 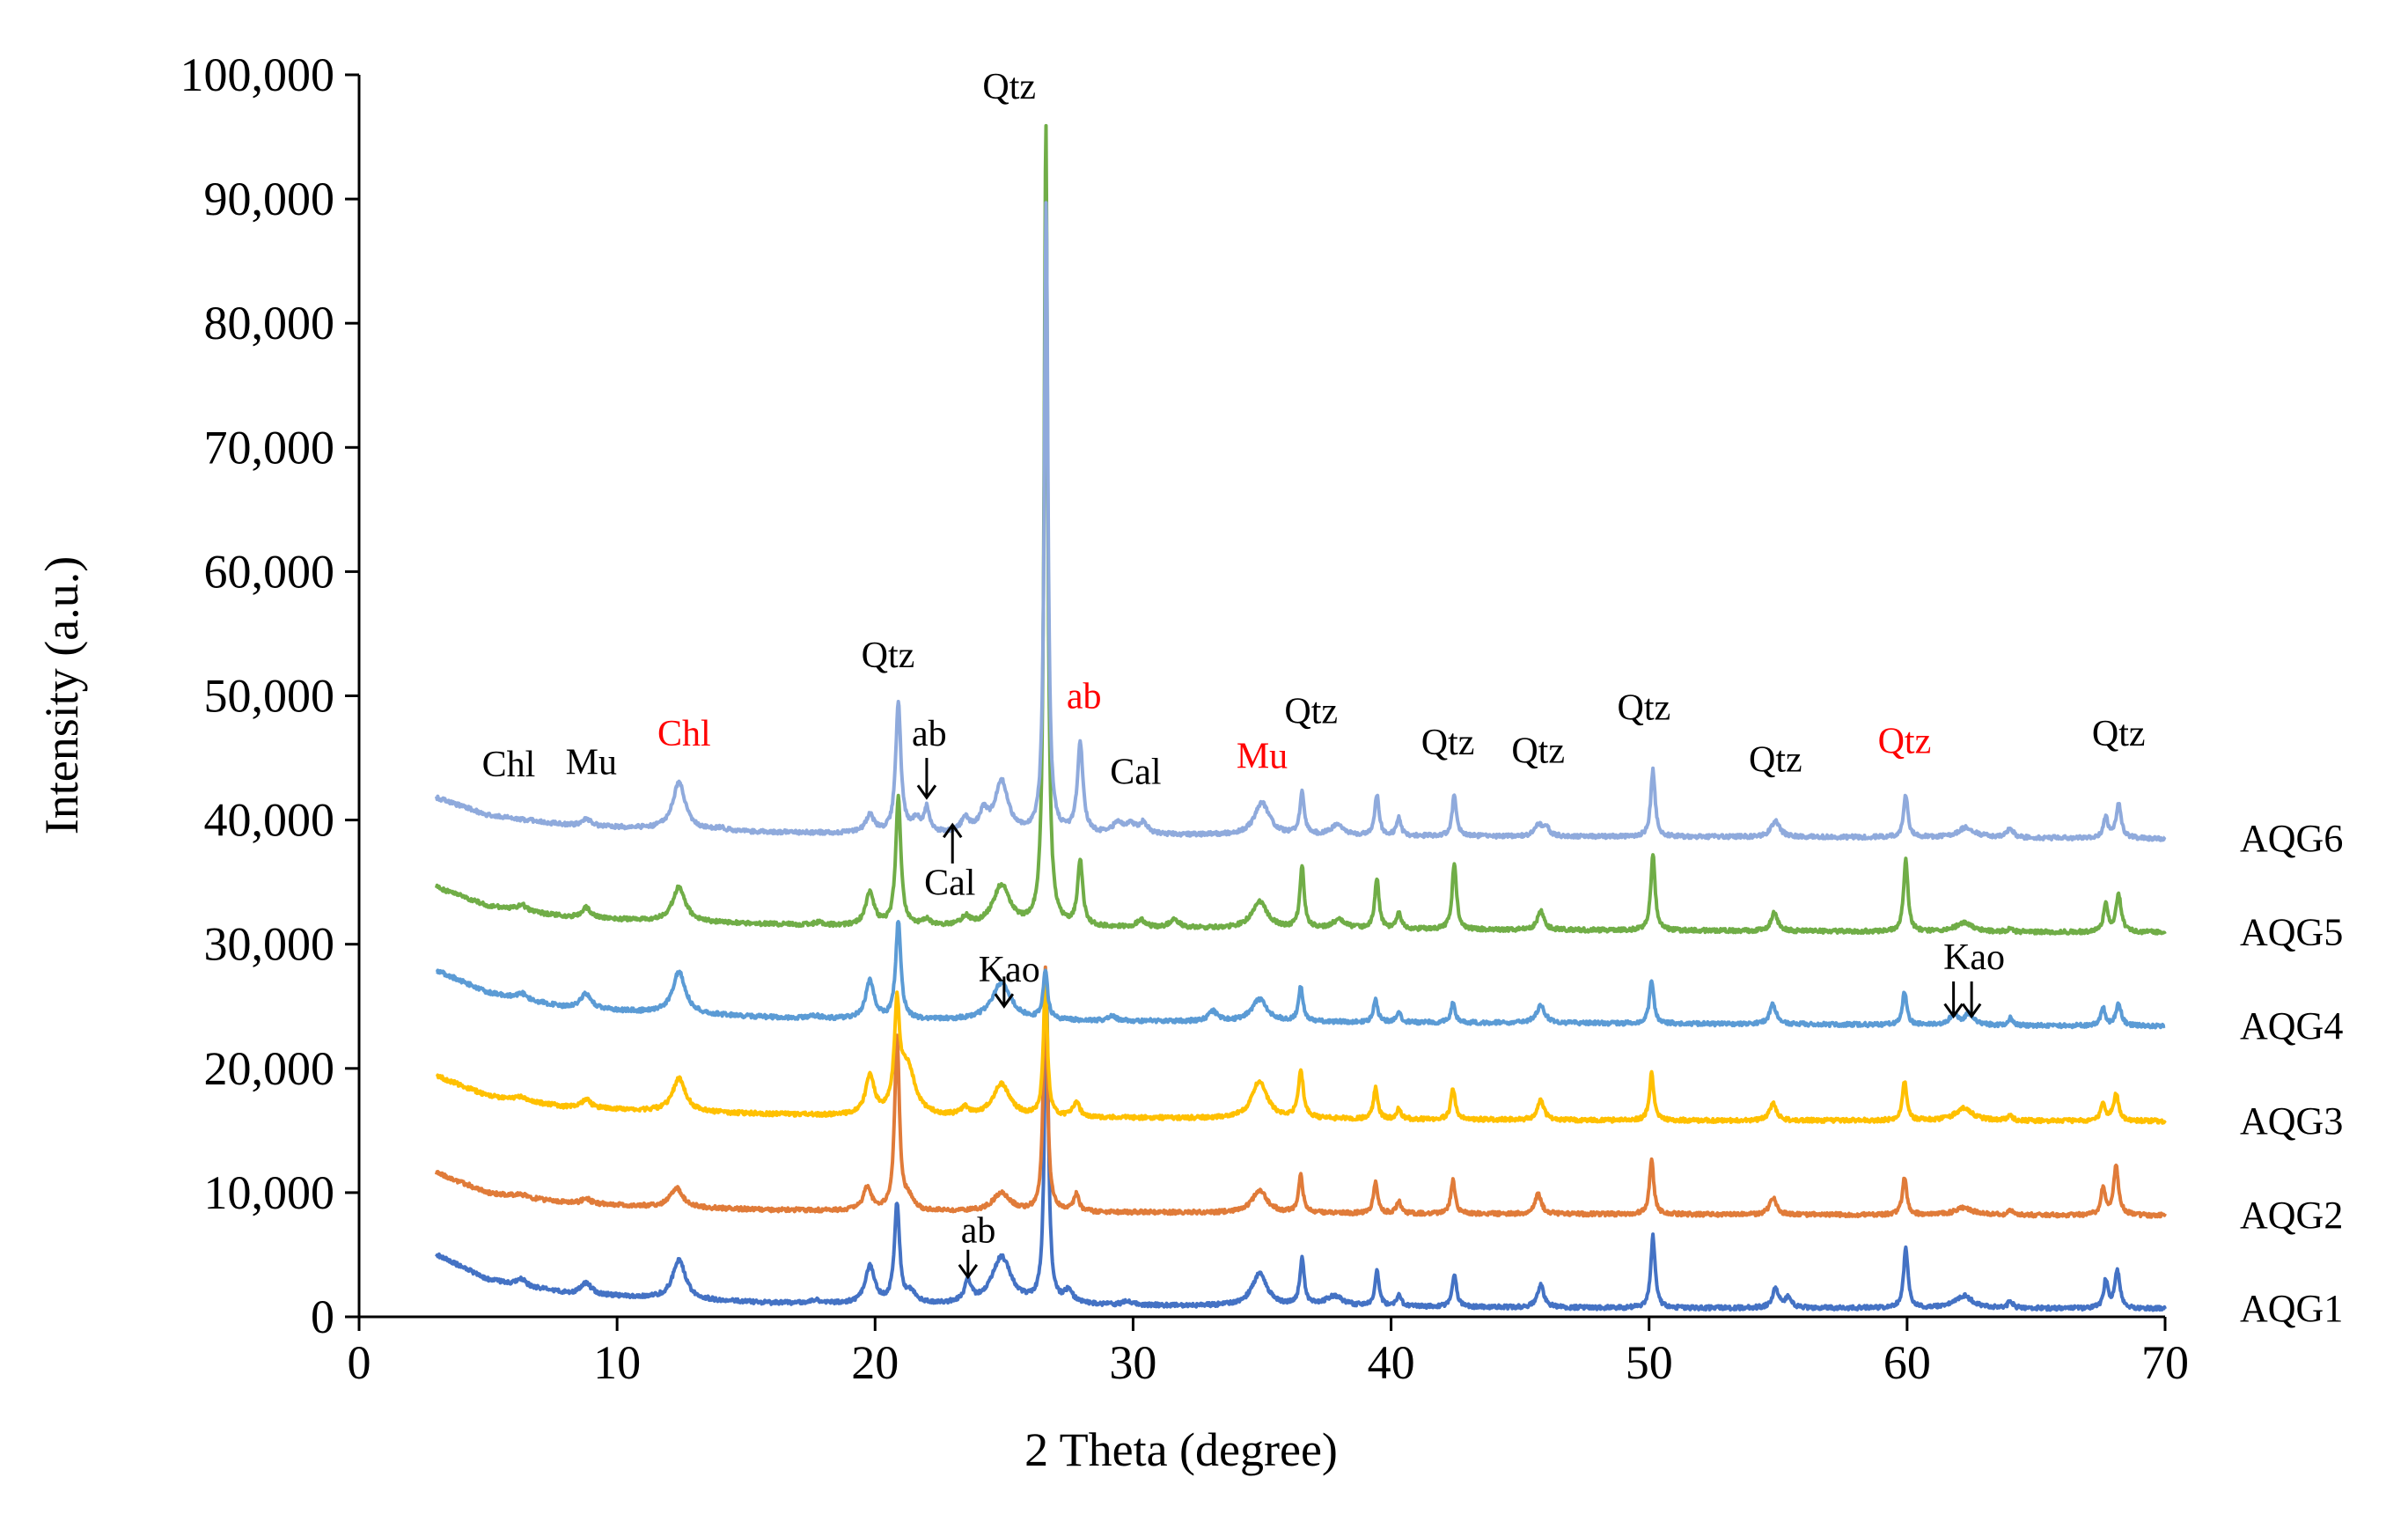 What do you see at coordinates (269, 571) in the screenshot?
I see `y-tick-label: 60,000` at bounding box center [269, 571].